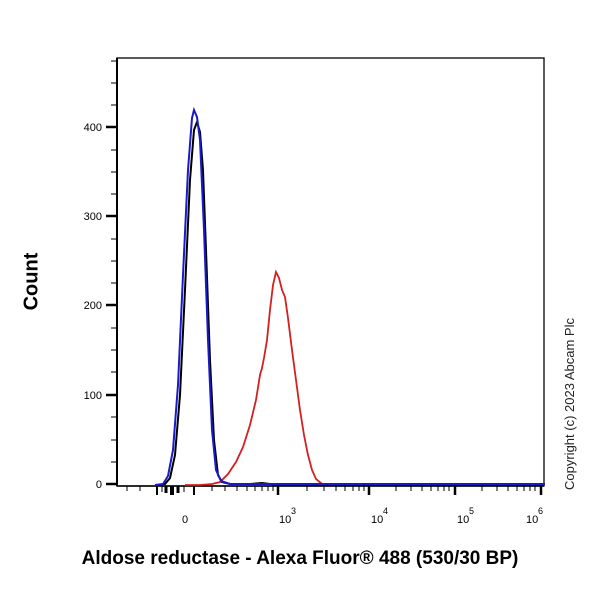 The image size is (600, 600). What do you see at coordinates (93, 128) in the screenshot?
I see `svg-text: 400` at bounding box center [93, 128].